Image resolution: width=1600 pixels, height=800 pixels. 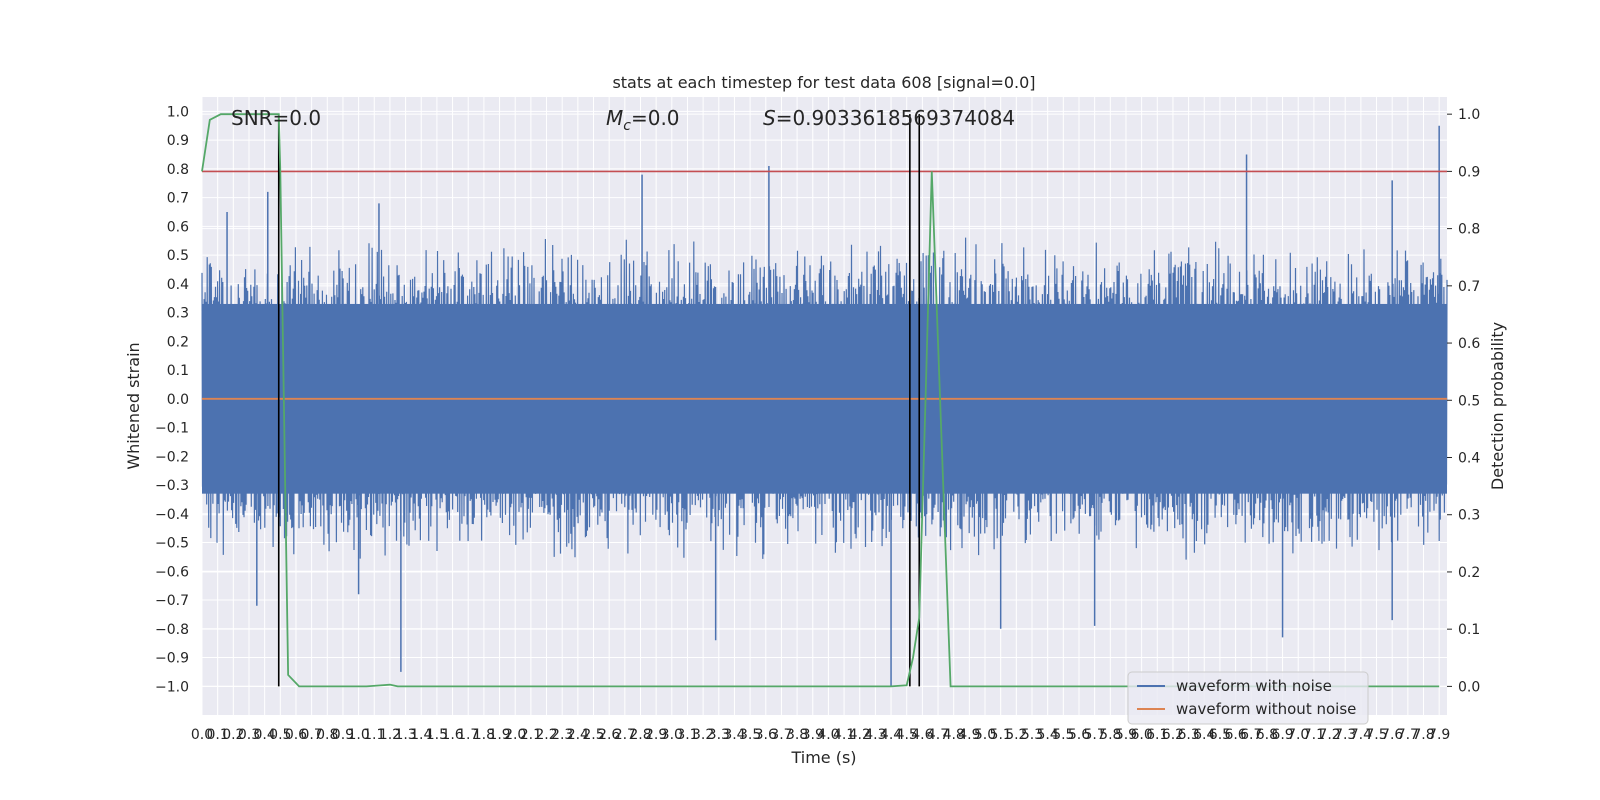 What do you see at coordinates (172, 486) in the screenshot?
I see `y-tick-label: −0.3` at bounding box center [172, 486].